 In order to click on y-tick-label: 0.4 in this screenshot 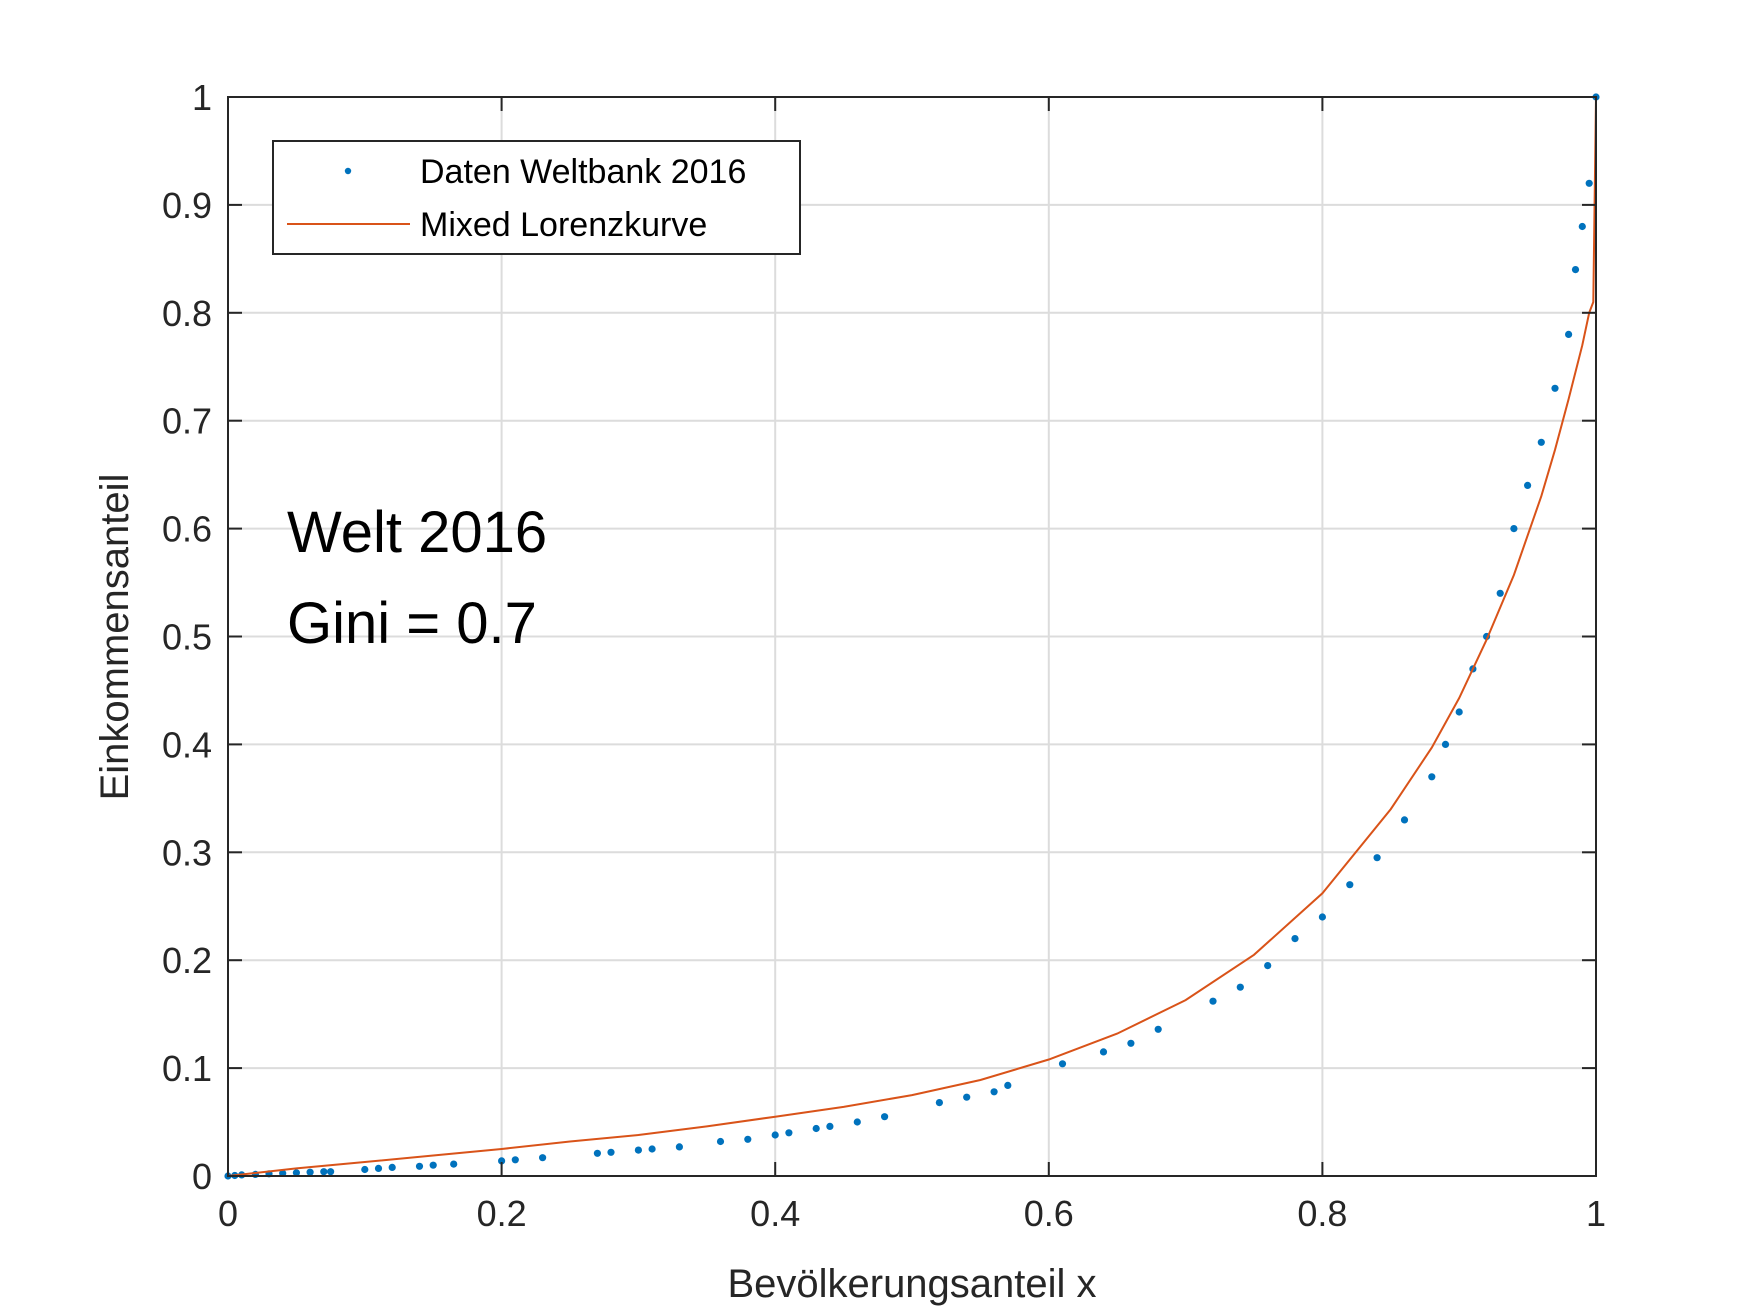, I will do `click(187, 744)`.